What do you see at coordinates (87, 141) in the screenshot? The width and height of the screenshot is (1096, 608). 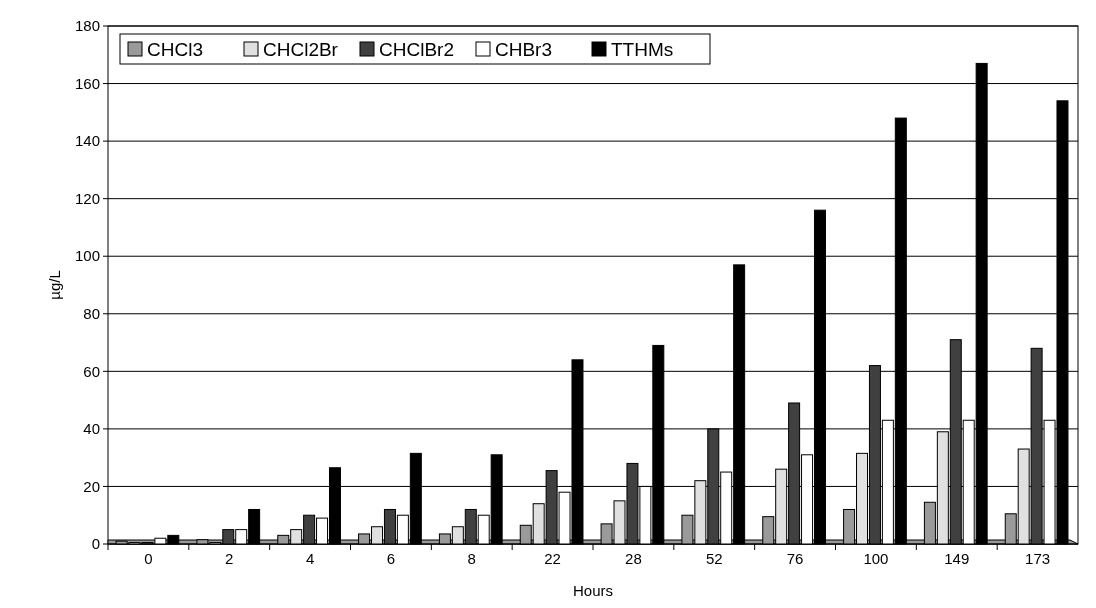 I see `y-tick-label: 140` at bounding box center [87, 141].